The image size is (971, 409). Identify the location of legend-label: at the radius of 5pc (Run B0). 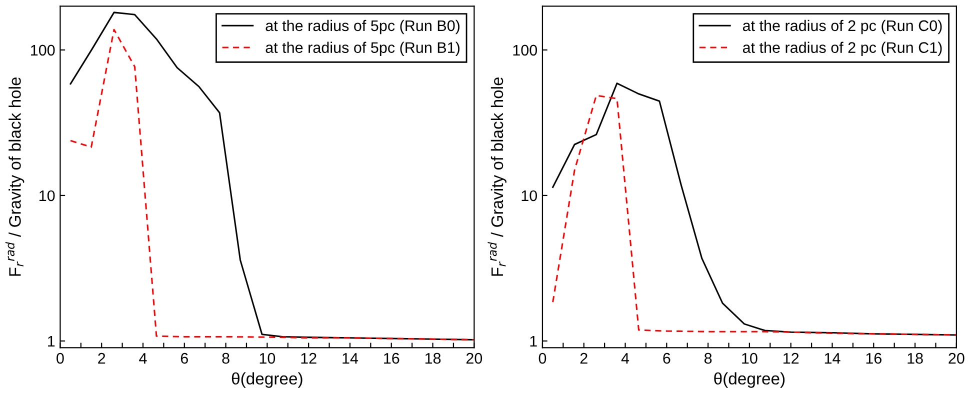
(363, 27).